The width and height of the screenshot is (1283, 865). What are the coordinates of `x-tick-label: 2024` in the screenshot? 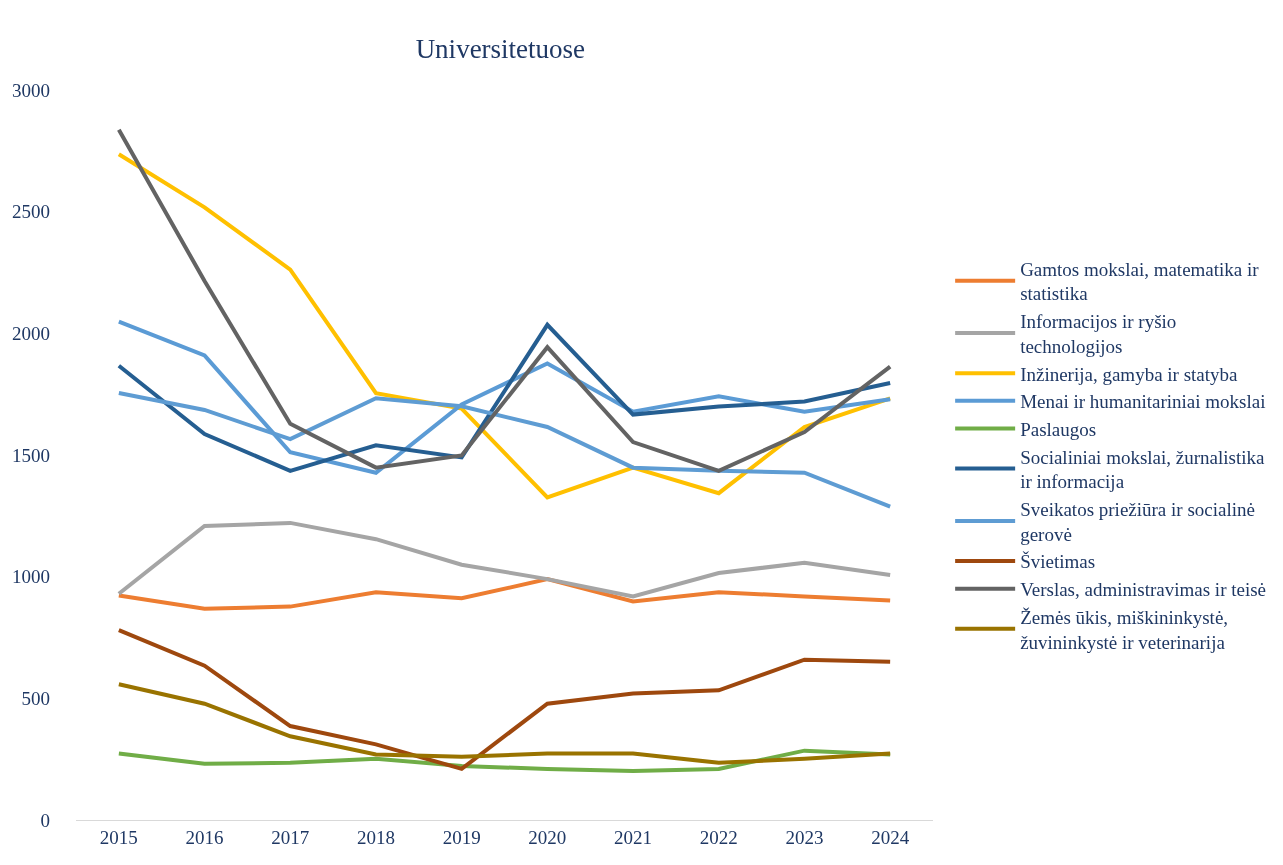 It's located at (890, 837).